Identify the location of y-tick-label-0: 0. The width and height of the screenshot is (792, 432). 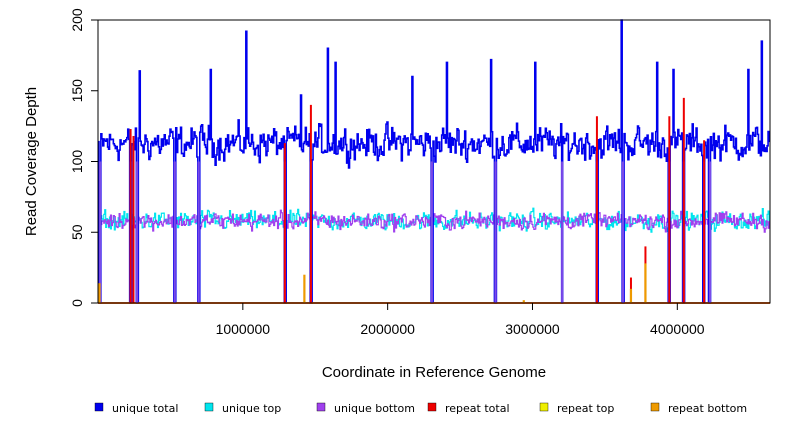
(77, 303).